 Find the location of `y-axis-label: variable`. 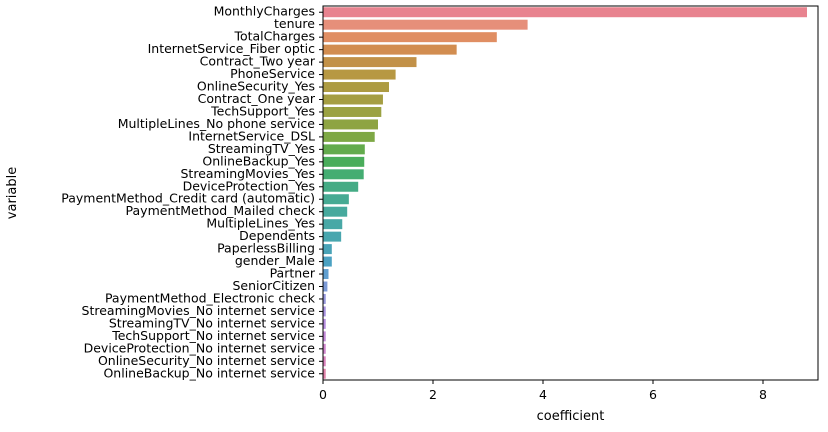

y-axis-label: variable is located at coordinates (12, 193).